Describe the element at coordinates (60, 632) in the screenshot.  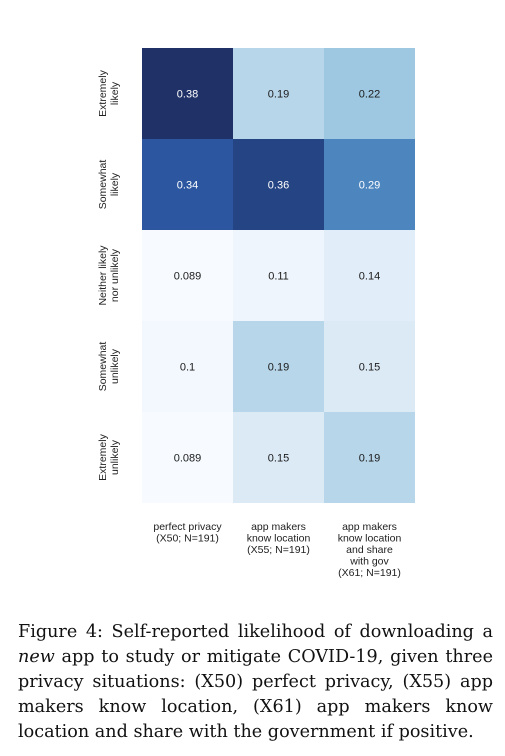
I see `caption-label: Figure 4:` at that location.